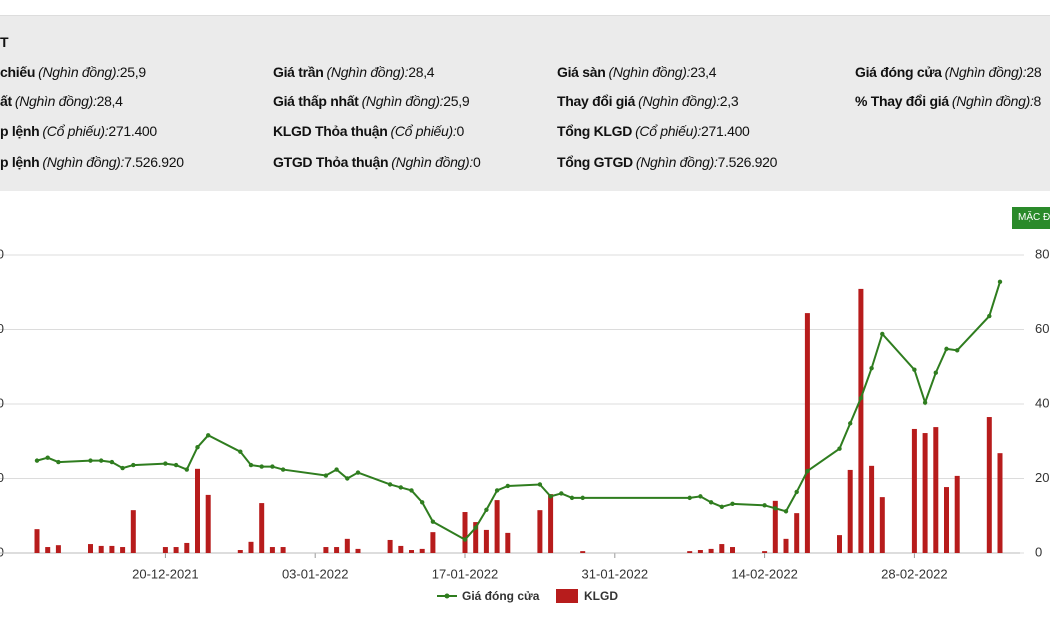  I want to click on info-cell: chiếu (Nghìn đồng):25,9, so click(73, 72).